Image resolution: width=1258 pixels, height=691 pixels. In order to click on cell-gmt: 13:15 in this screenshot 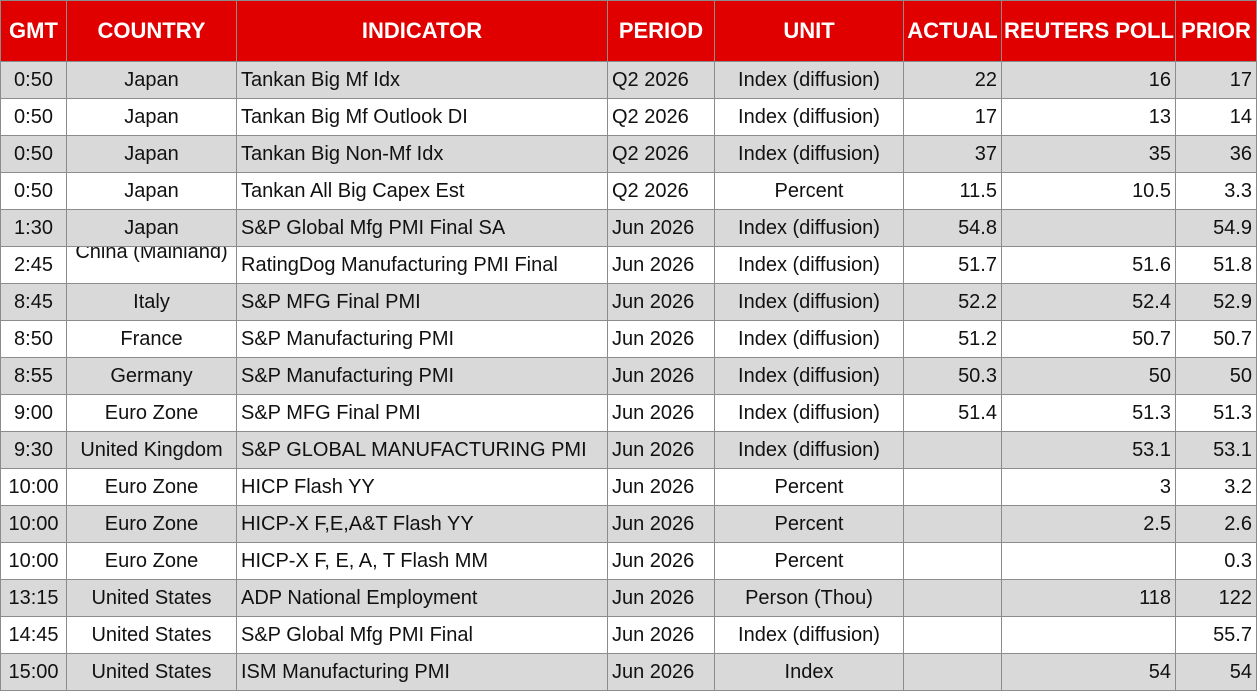, I will do `click(33, 598)`.